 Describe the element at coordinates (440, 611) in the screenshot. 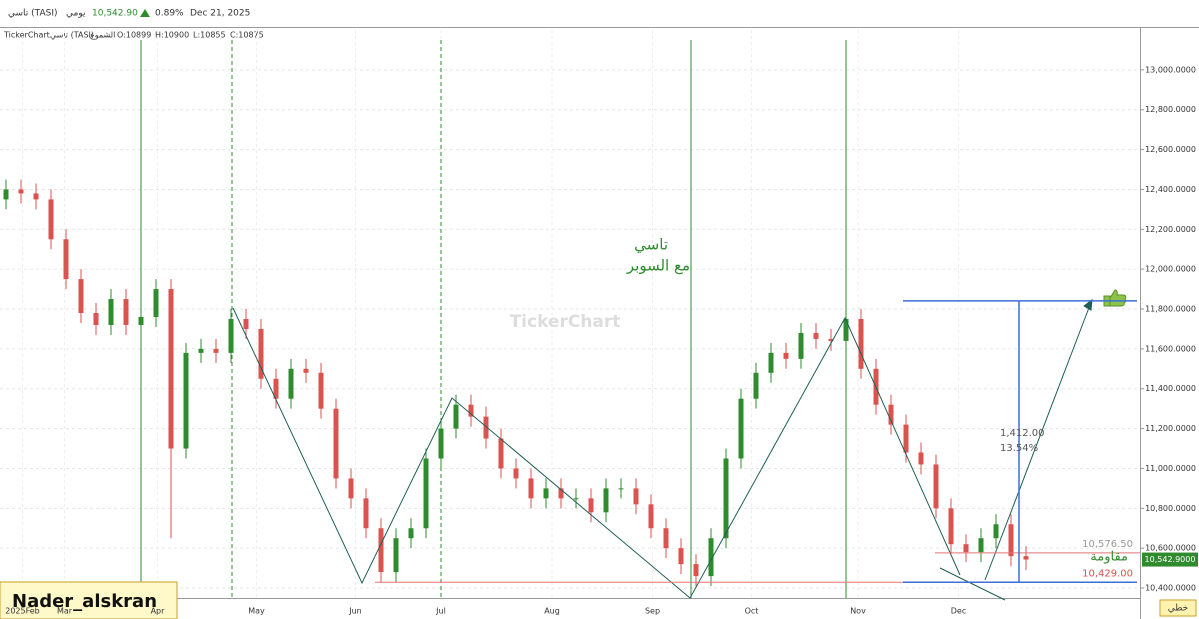

I see `x-tick-label: Jul` at that location.